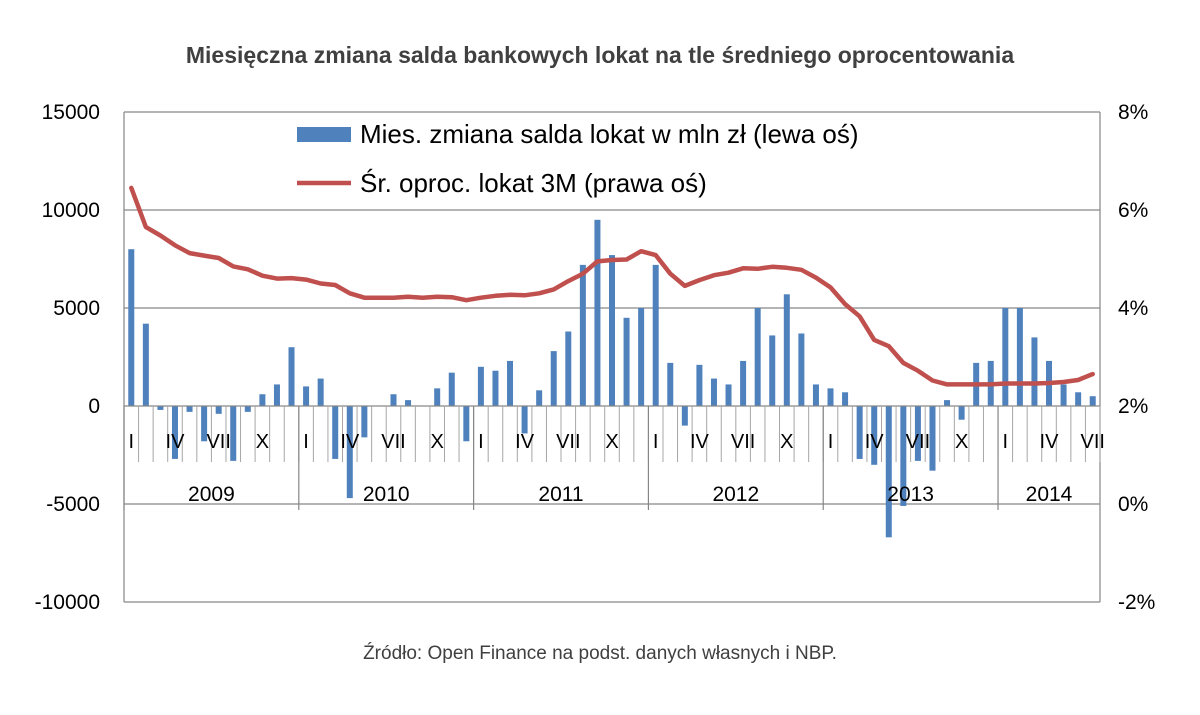 This screenshot has width=1200, height=715. Describe the element at coordinates (1133, 504) in the screenshot. I see `right-tick-label: 0%` at that location.